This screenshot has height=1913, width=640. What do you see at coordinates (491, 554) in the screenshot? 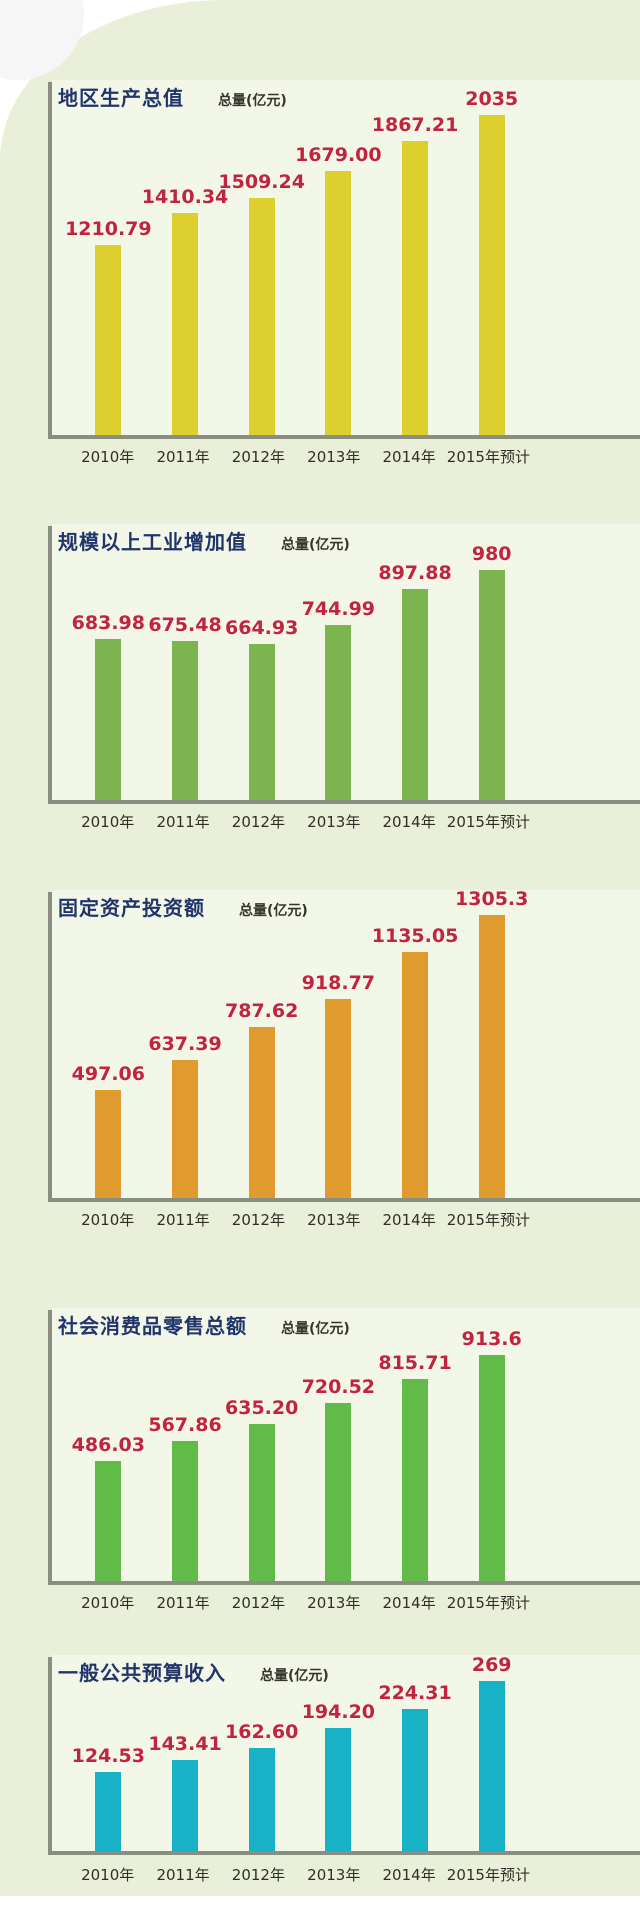
I see `value-label: 980` at bounding box center [491, 554].